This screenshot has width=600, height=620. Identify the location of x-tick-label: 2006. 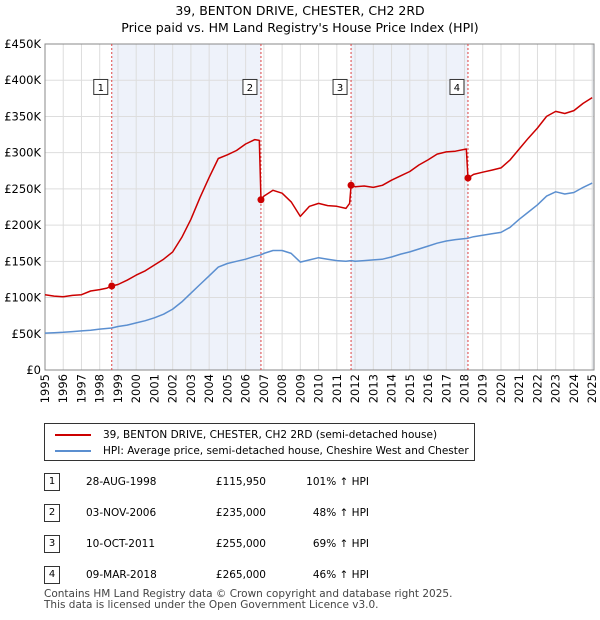
(246, 388).